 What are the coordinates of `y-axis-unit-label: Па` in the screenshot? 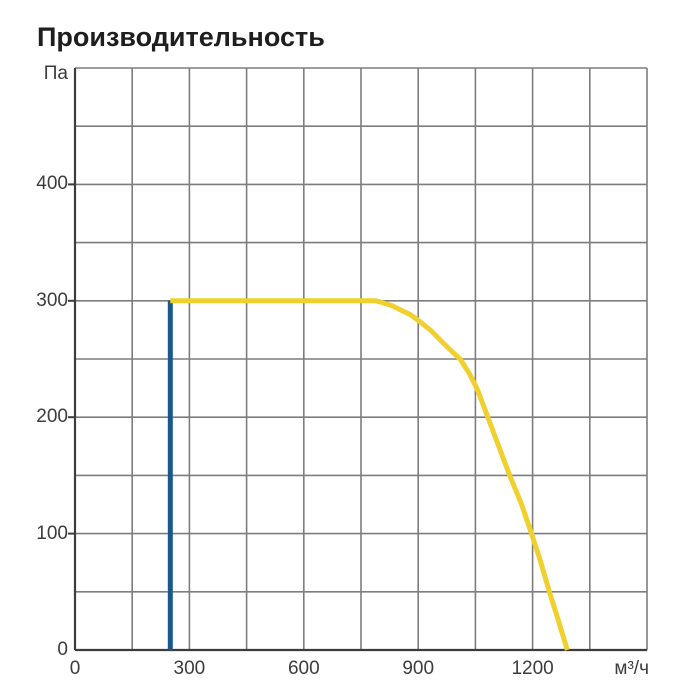 It's located at (55, 73).